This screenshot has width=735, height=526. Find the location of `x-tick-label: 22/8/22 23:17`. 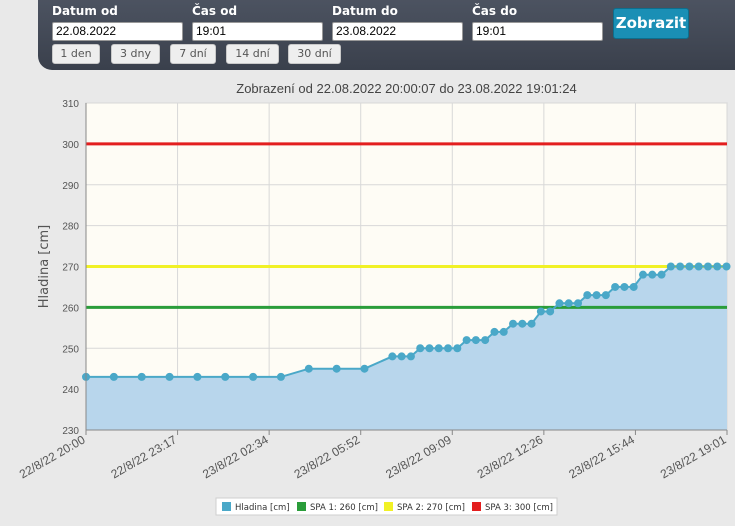

x-tick-label: 22/8/22 23:17 is located at coordinates (143, 456).